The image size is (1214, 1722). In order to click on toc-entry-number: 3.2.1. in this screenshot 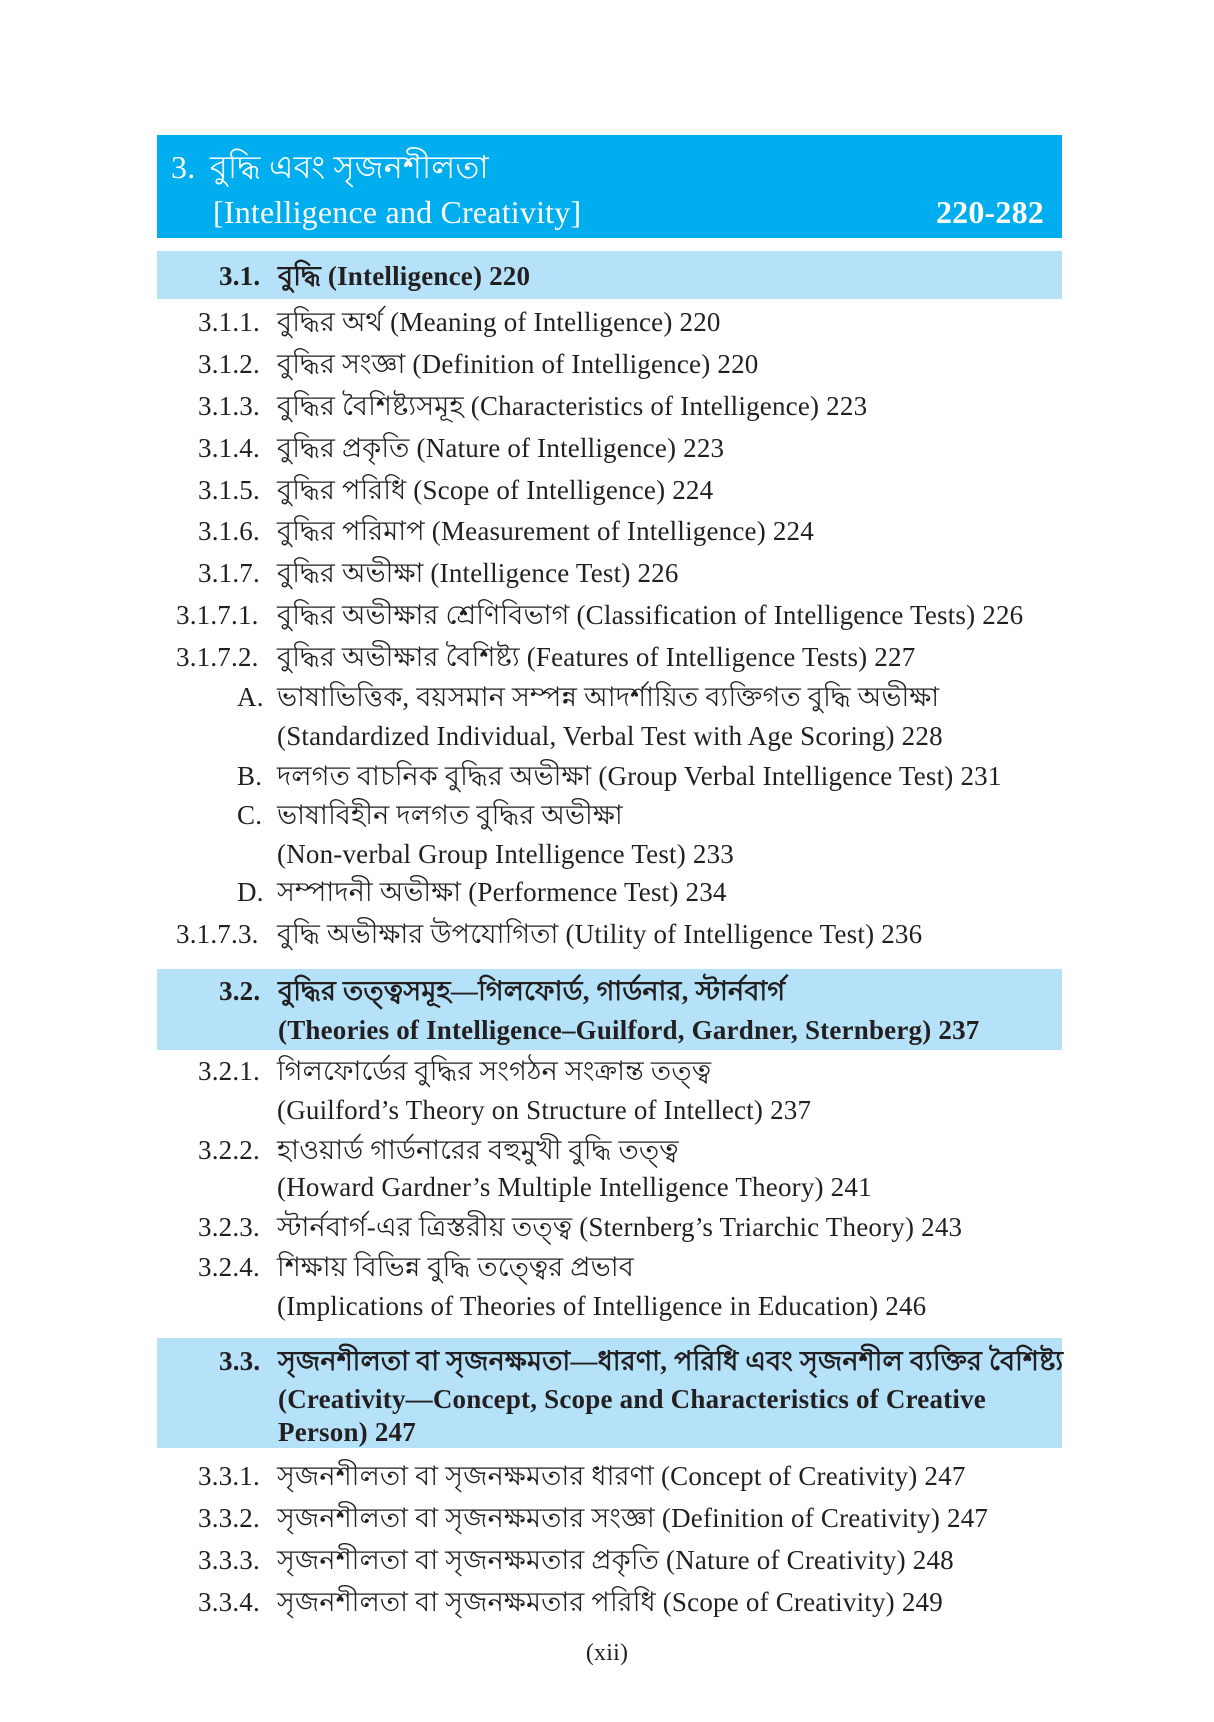, I will do `click(229, 1071)`.